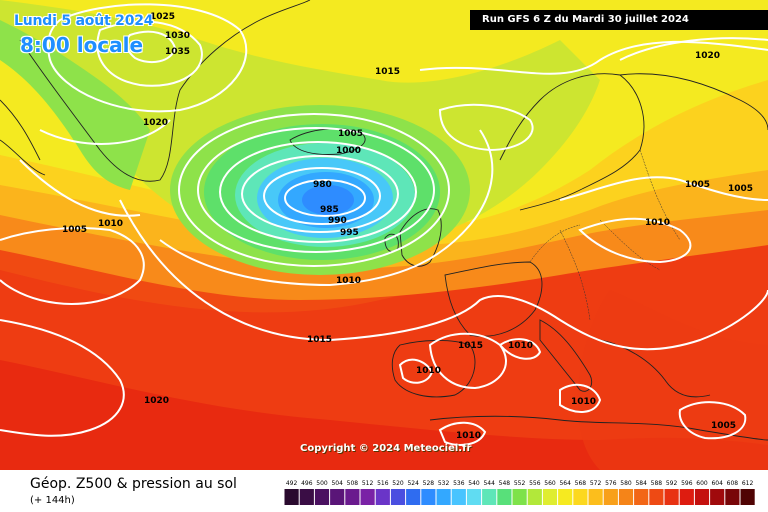 The width and height of the screenshot is (768, 512). What do you see at coordinates (572, 142) in the screenshot?
I see `scandinavia-coast` at bounding box center [572, 142].